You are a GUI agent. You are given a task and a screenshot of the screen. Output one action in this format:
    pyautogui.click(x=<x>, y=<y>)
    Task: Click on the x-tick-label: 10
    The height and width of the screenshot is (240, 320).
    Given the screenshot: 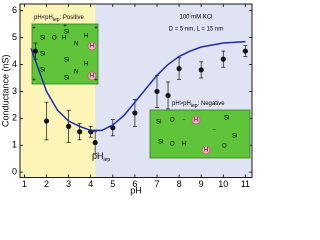 What is the action you would take?
    pyautogui.click(x=223, y=184)
    